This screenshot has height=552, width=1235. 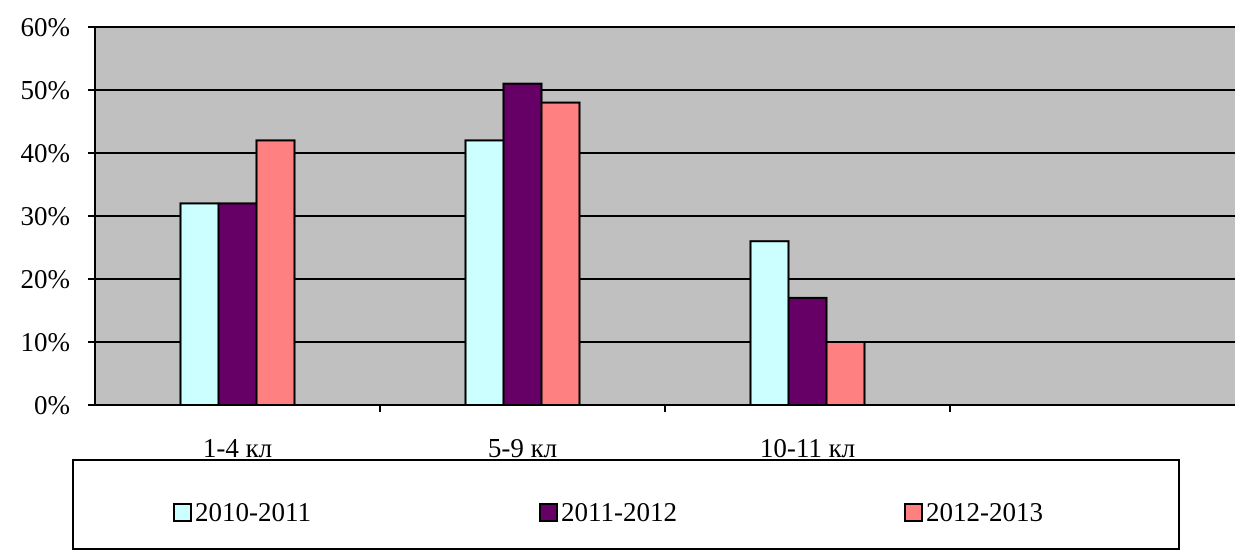 What do you see at coordinates (548, 512) in the screenshot?
I see `legend-swatch-2011-2012` at bounding box center [548, 512].